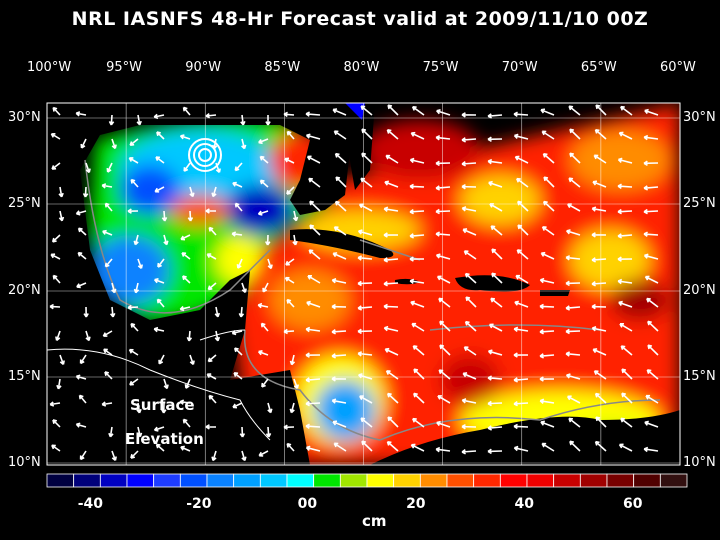  What do you see at coordinates (203, 67) in the screenshot?
I see `lon-label: 90°W` at bounding box center [203, 67].